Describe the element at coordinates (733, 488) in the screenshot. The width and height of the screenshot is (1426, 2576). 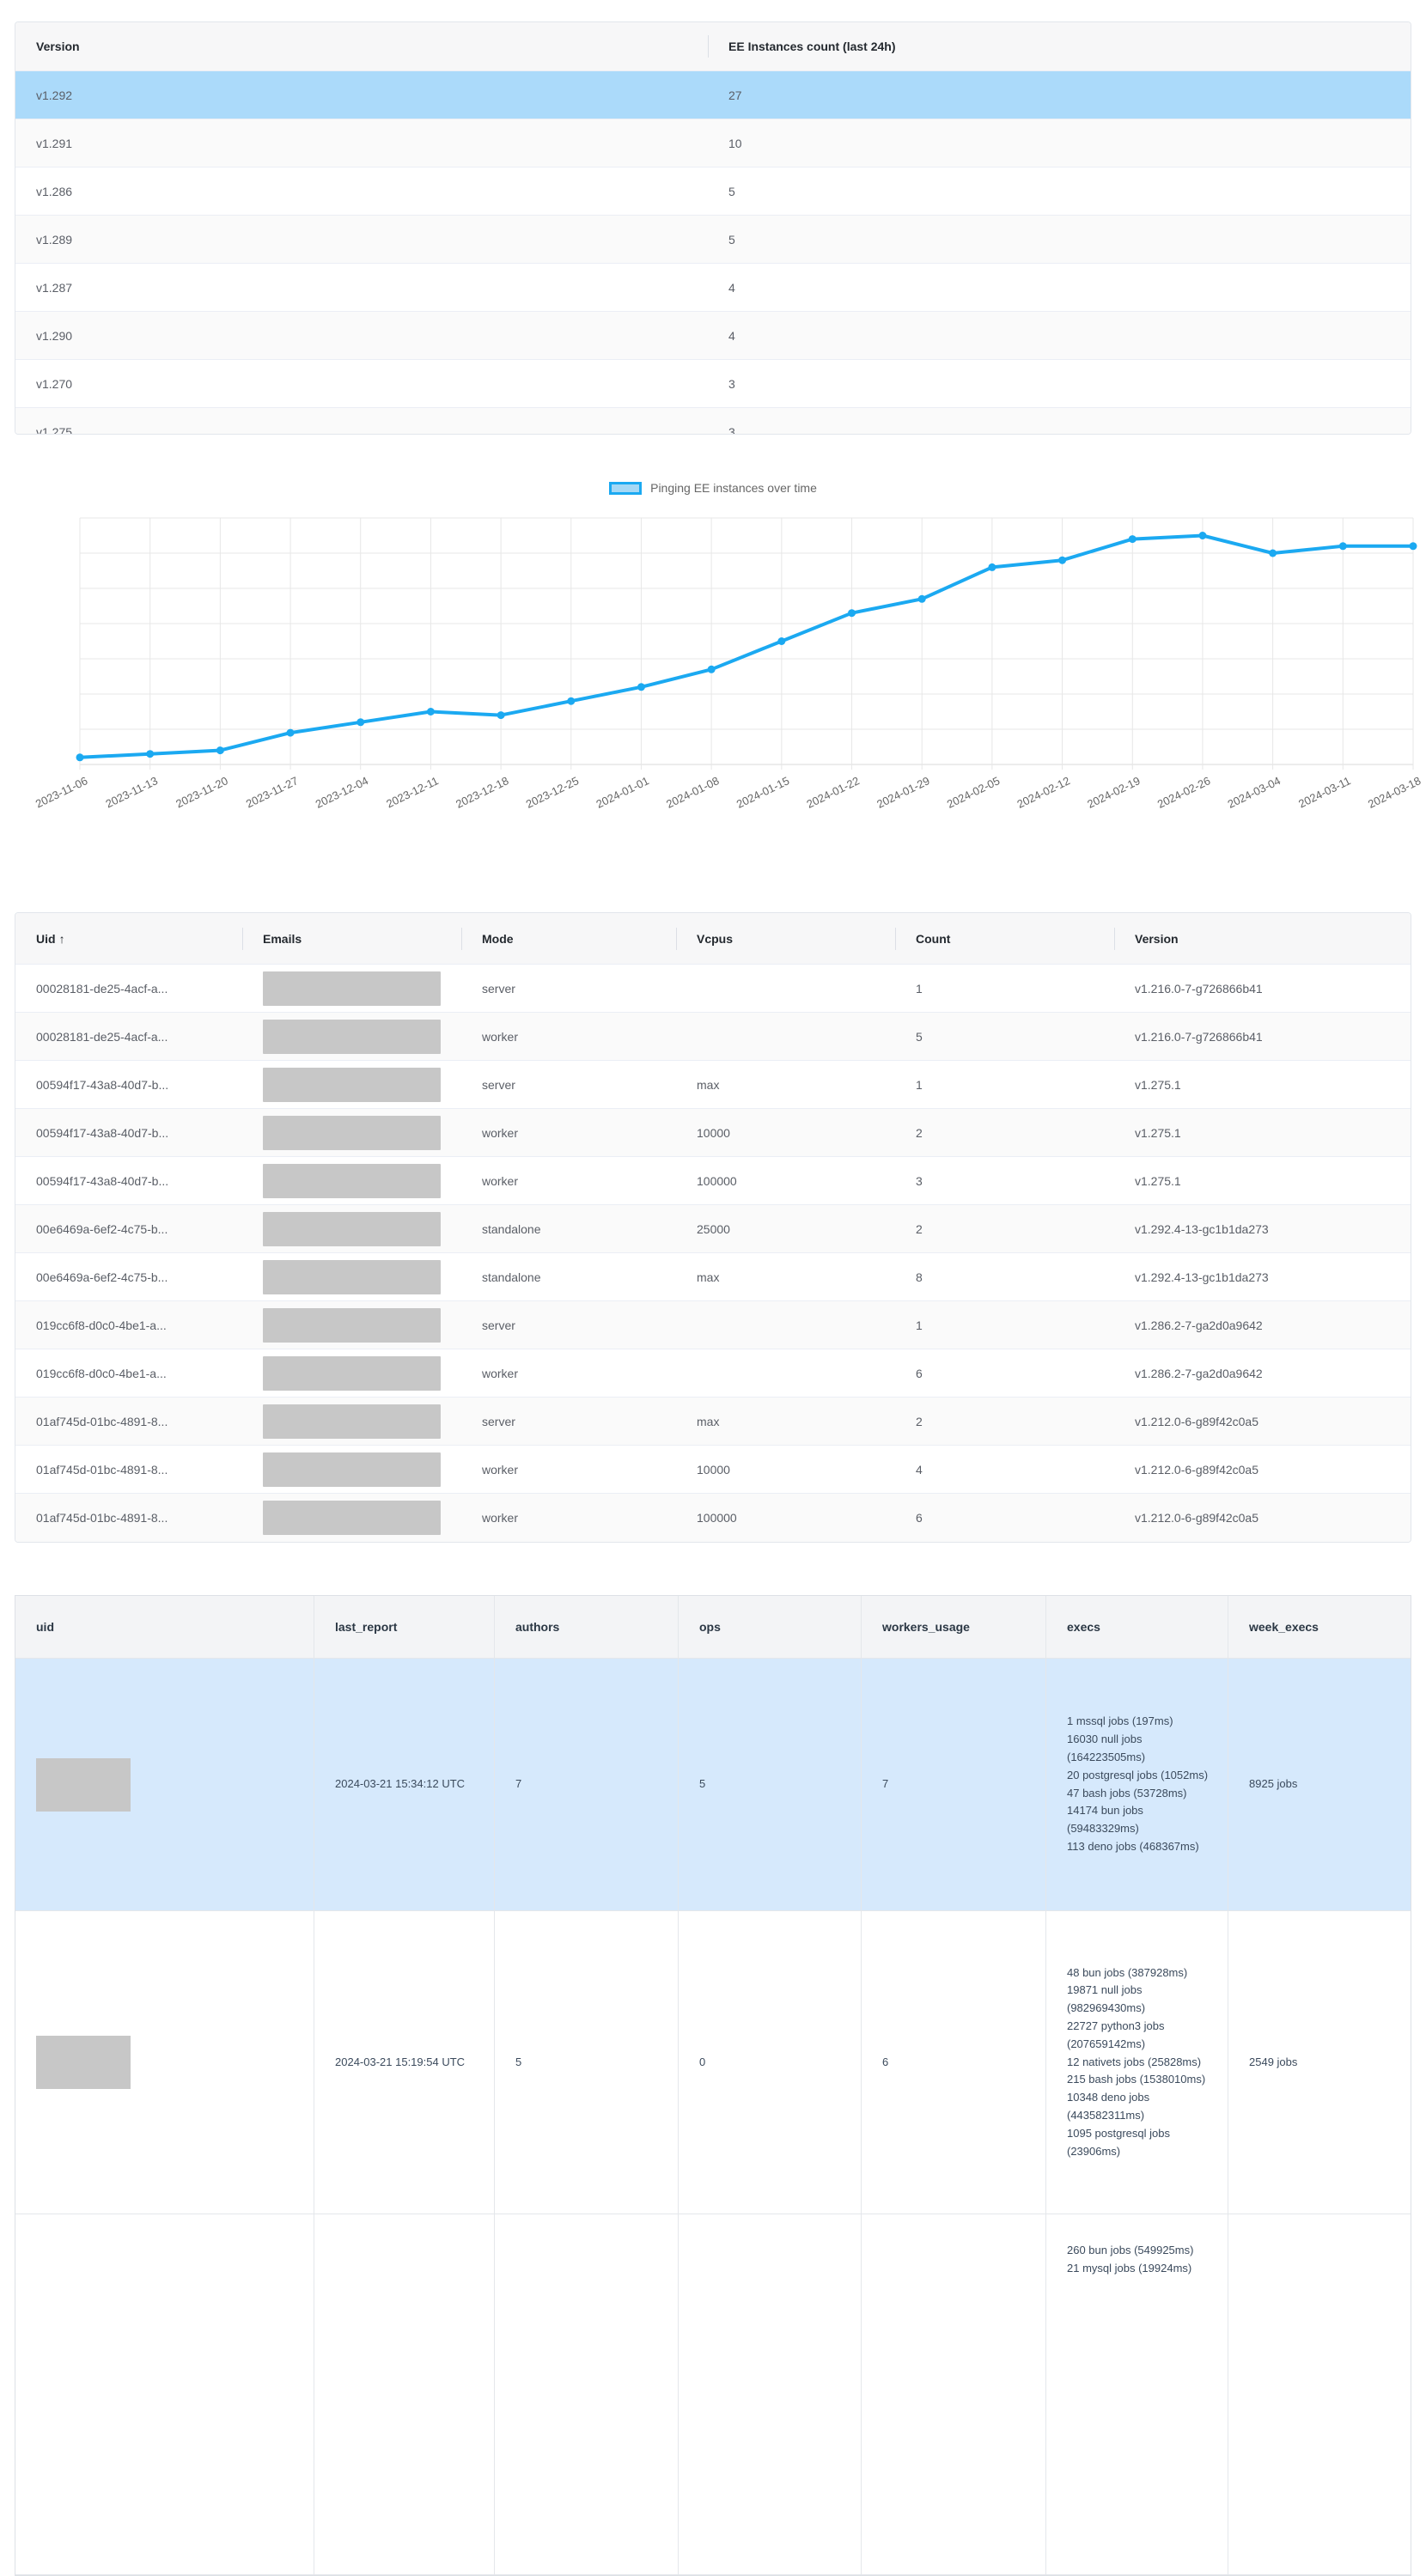
I see `legend-label: Pinging EE instances over time` at that location.